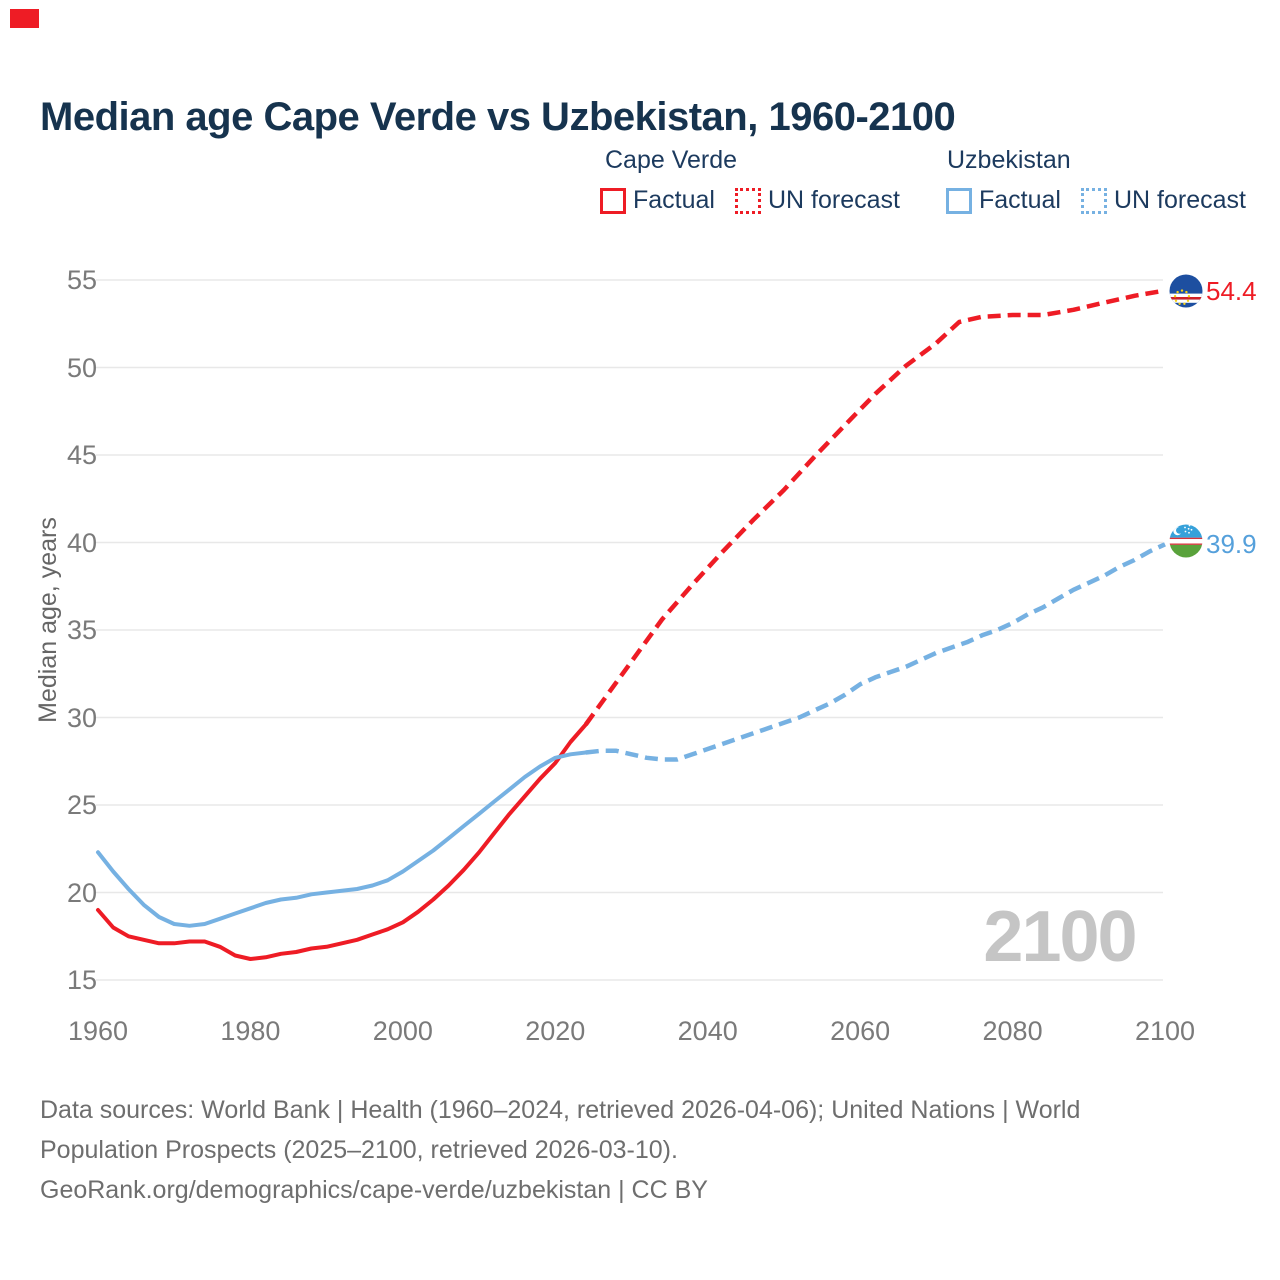  I want to click on y-tick-label: 40, so click(81, 542).